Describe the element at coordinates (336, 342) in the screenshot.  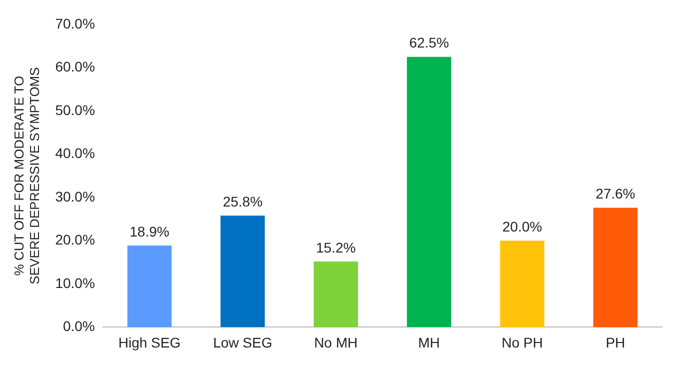
I see `x-tick-label: No MH` at that location.